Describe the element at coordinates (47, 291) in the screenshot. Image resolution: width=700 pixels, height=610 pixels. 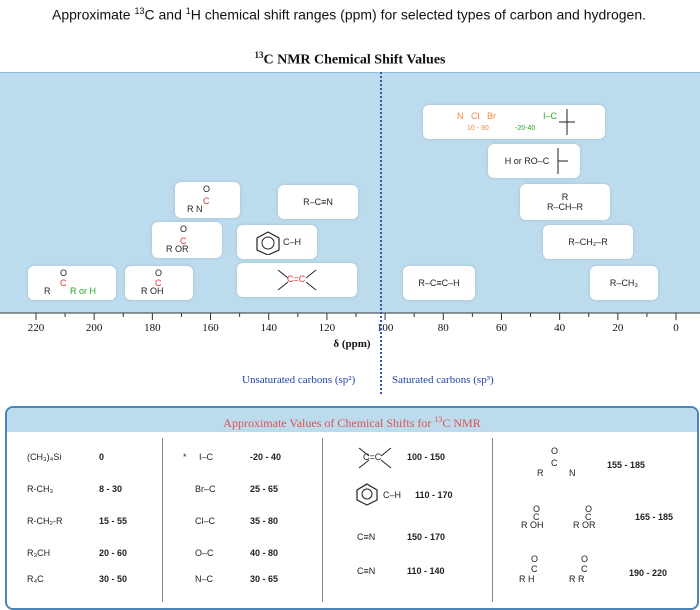
I see `aldehyde-r: R` at that location.